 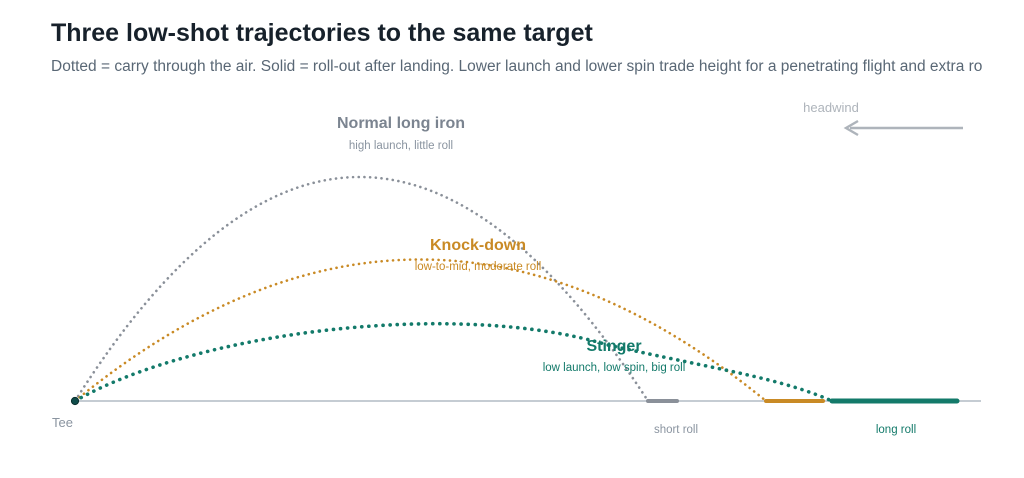 I want to click on stinger-shot-name: Stinger, so click(x=613, y=346).